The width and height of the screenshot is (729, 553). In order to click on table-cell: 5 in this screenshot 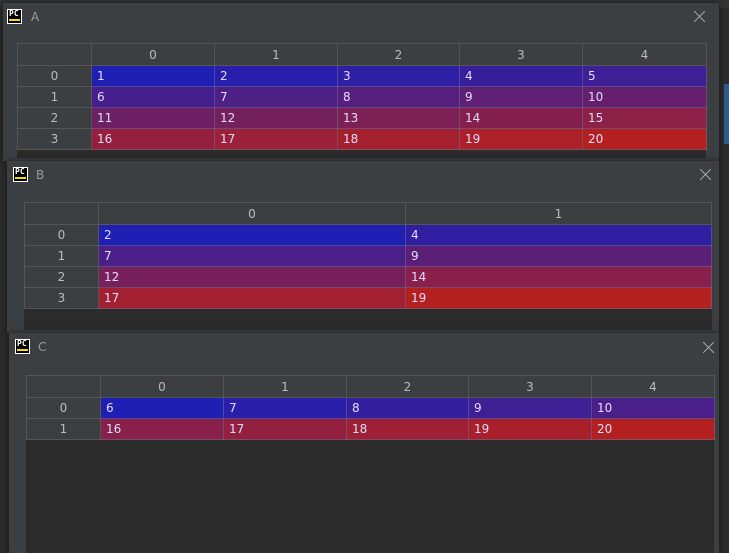, I will do `click(644, 76)`.